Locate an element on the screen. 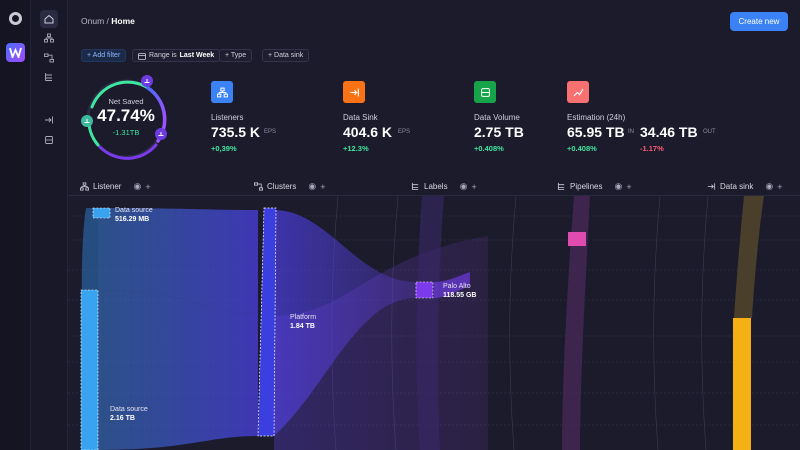  column-data-sink: Data sink ◉ + is located at coordinates (744, 186).